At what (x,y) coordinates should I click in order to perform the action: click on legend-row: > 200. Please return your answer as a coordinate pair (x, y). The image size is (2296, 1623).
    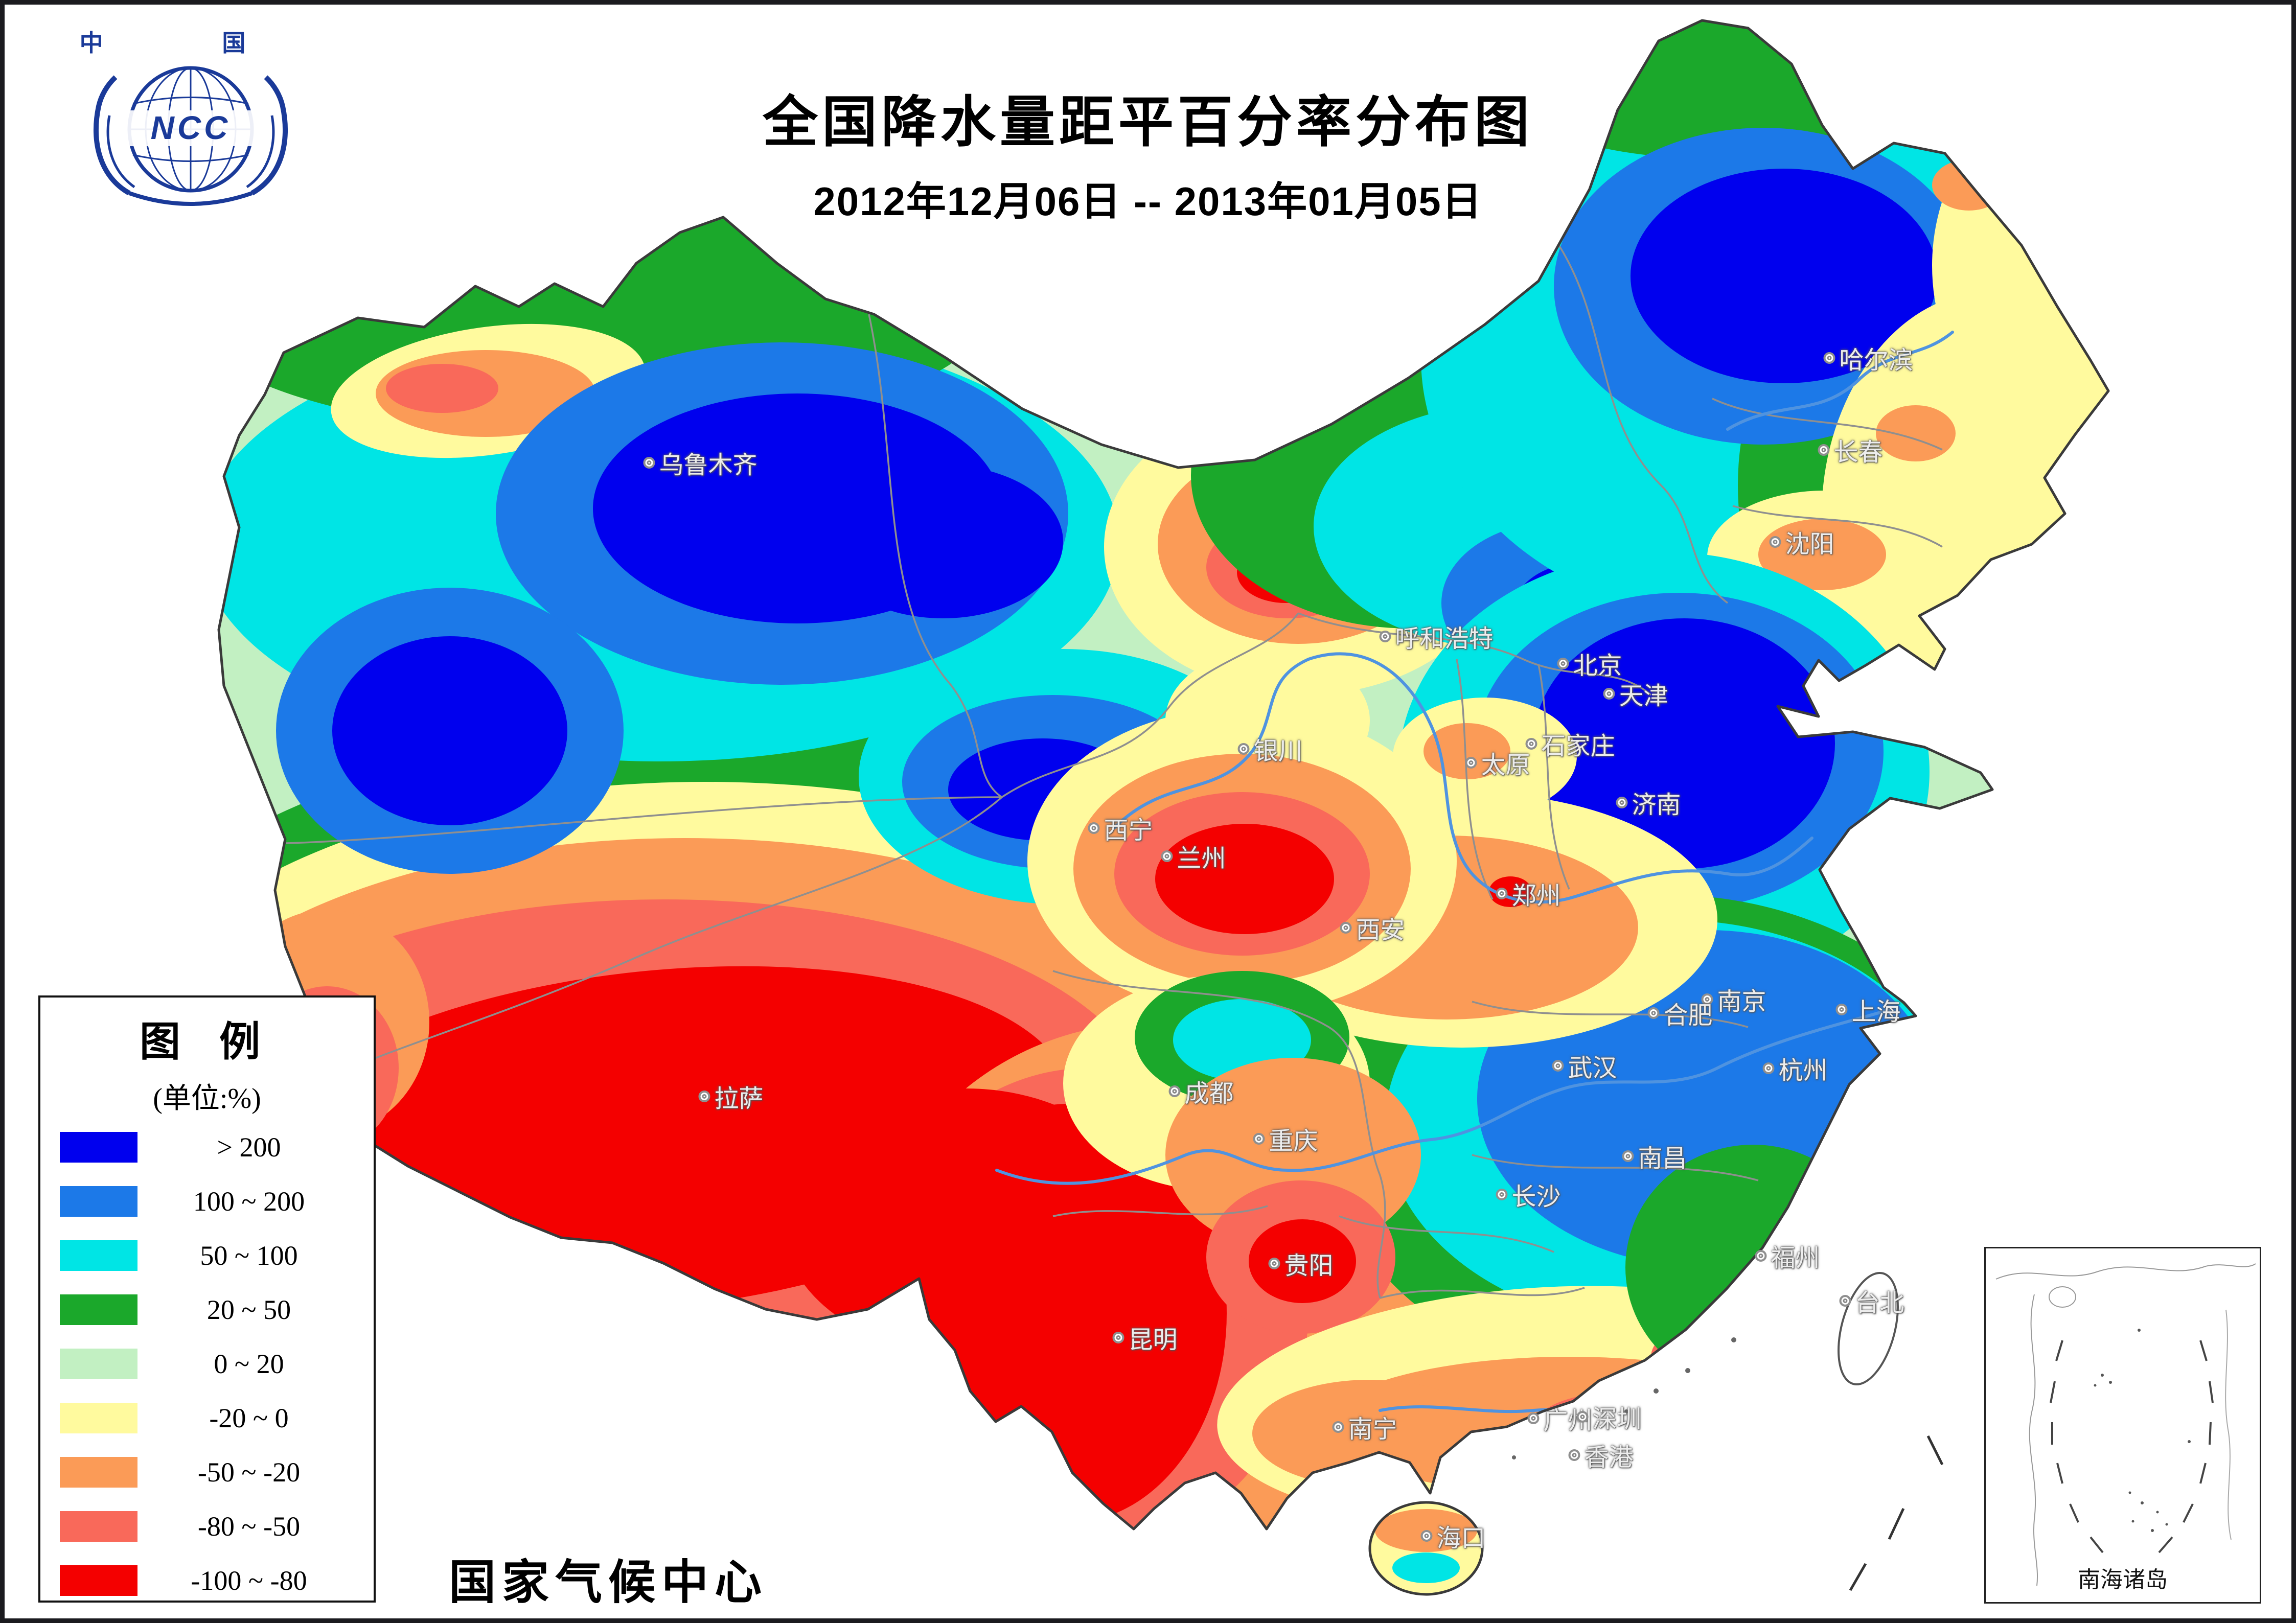
    Looking at the image, I should click on (217, 1148).